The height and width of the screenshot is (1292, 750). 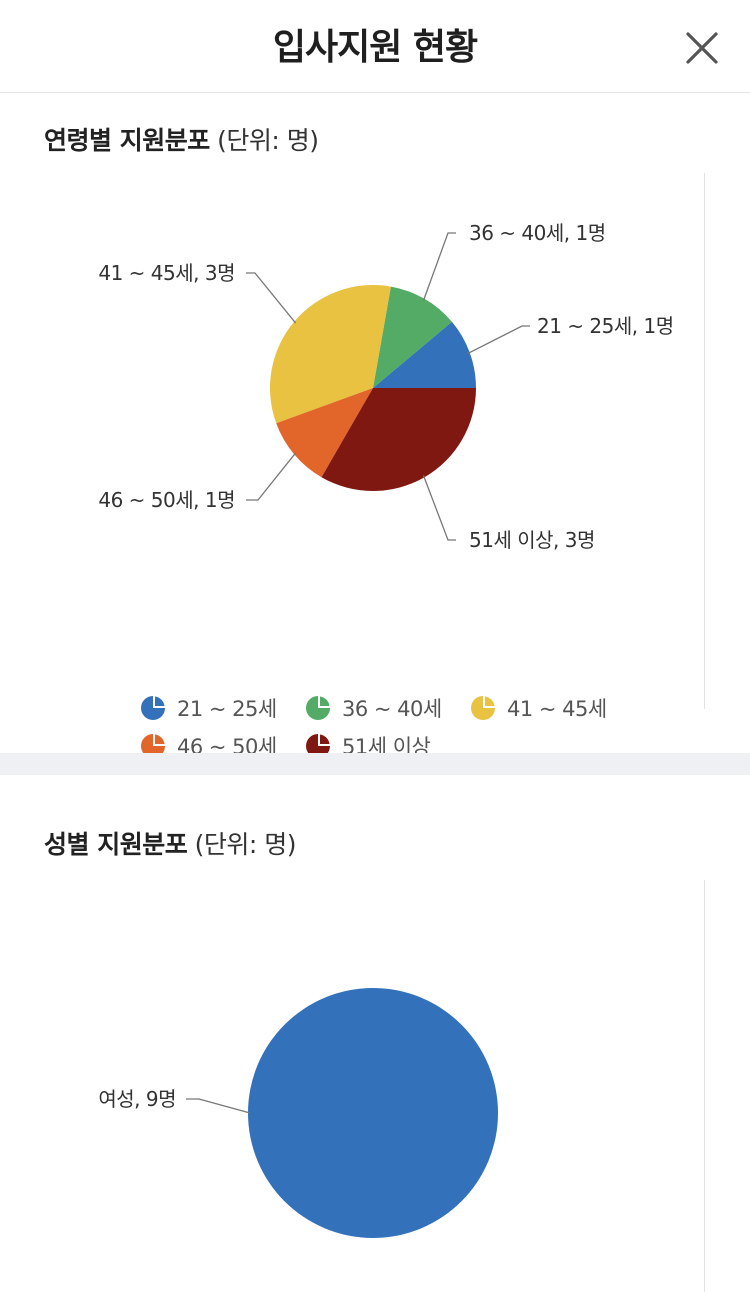 What do you see at coordinates (324, 433) in the screenshot?
I see `age-slice-46-50세` at bounding box center [324, 433].